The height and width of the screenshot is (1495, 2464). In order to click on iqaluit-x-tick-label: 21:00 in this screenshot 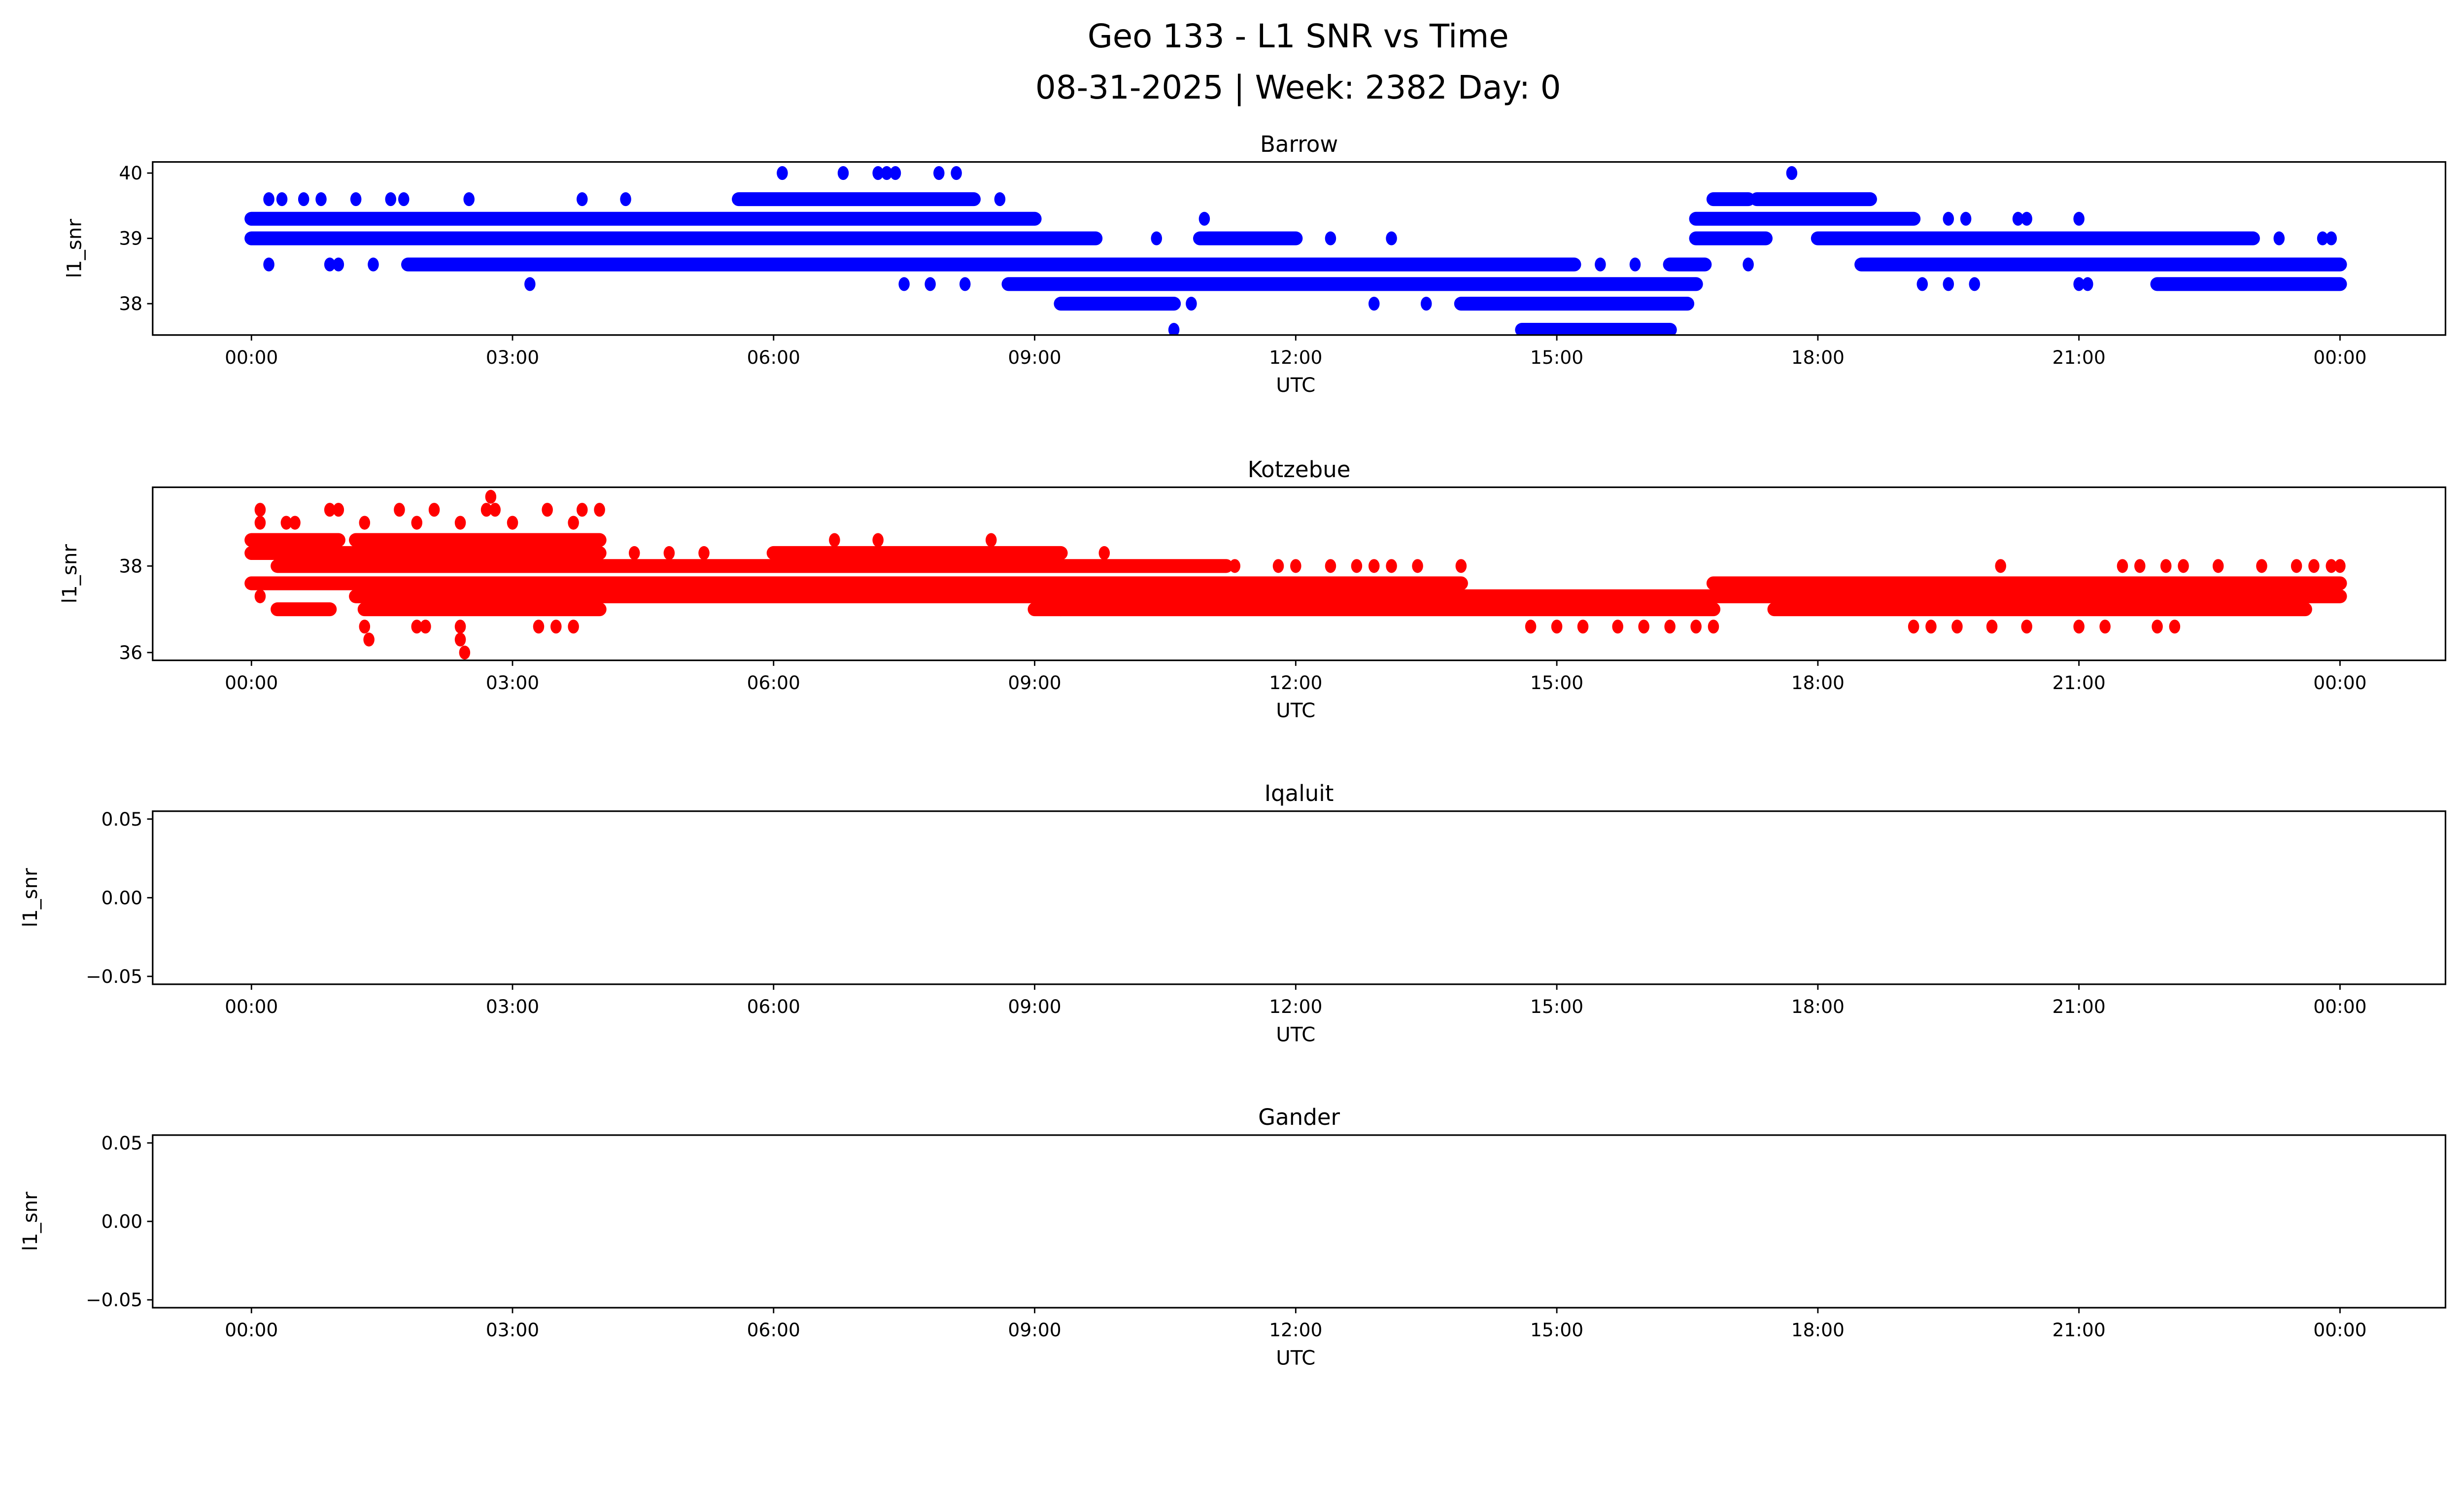, I will do `click(2079, 1006)`.